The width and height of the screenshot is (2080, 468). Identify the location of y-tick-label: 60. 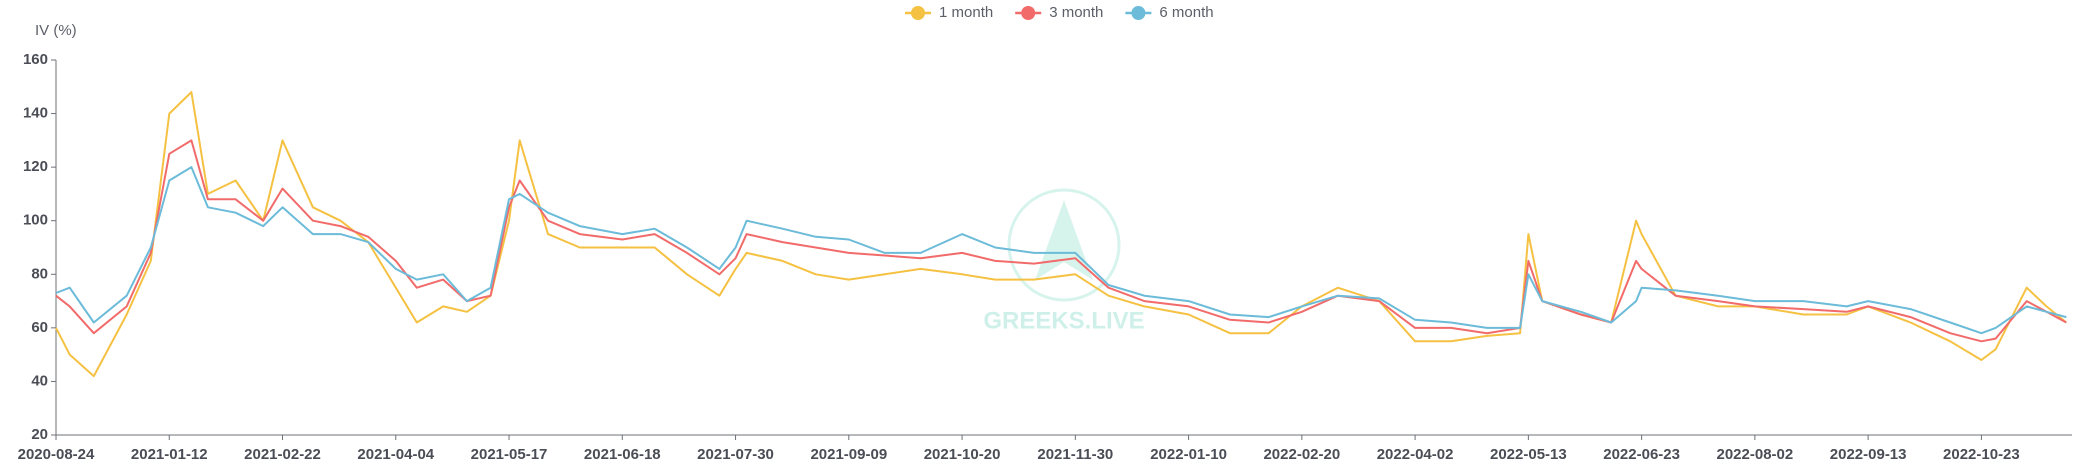
(39, 327).